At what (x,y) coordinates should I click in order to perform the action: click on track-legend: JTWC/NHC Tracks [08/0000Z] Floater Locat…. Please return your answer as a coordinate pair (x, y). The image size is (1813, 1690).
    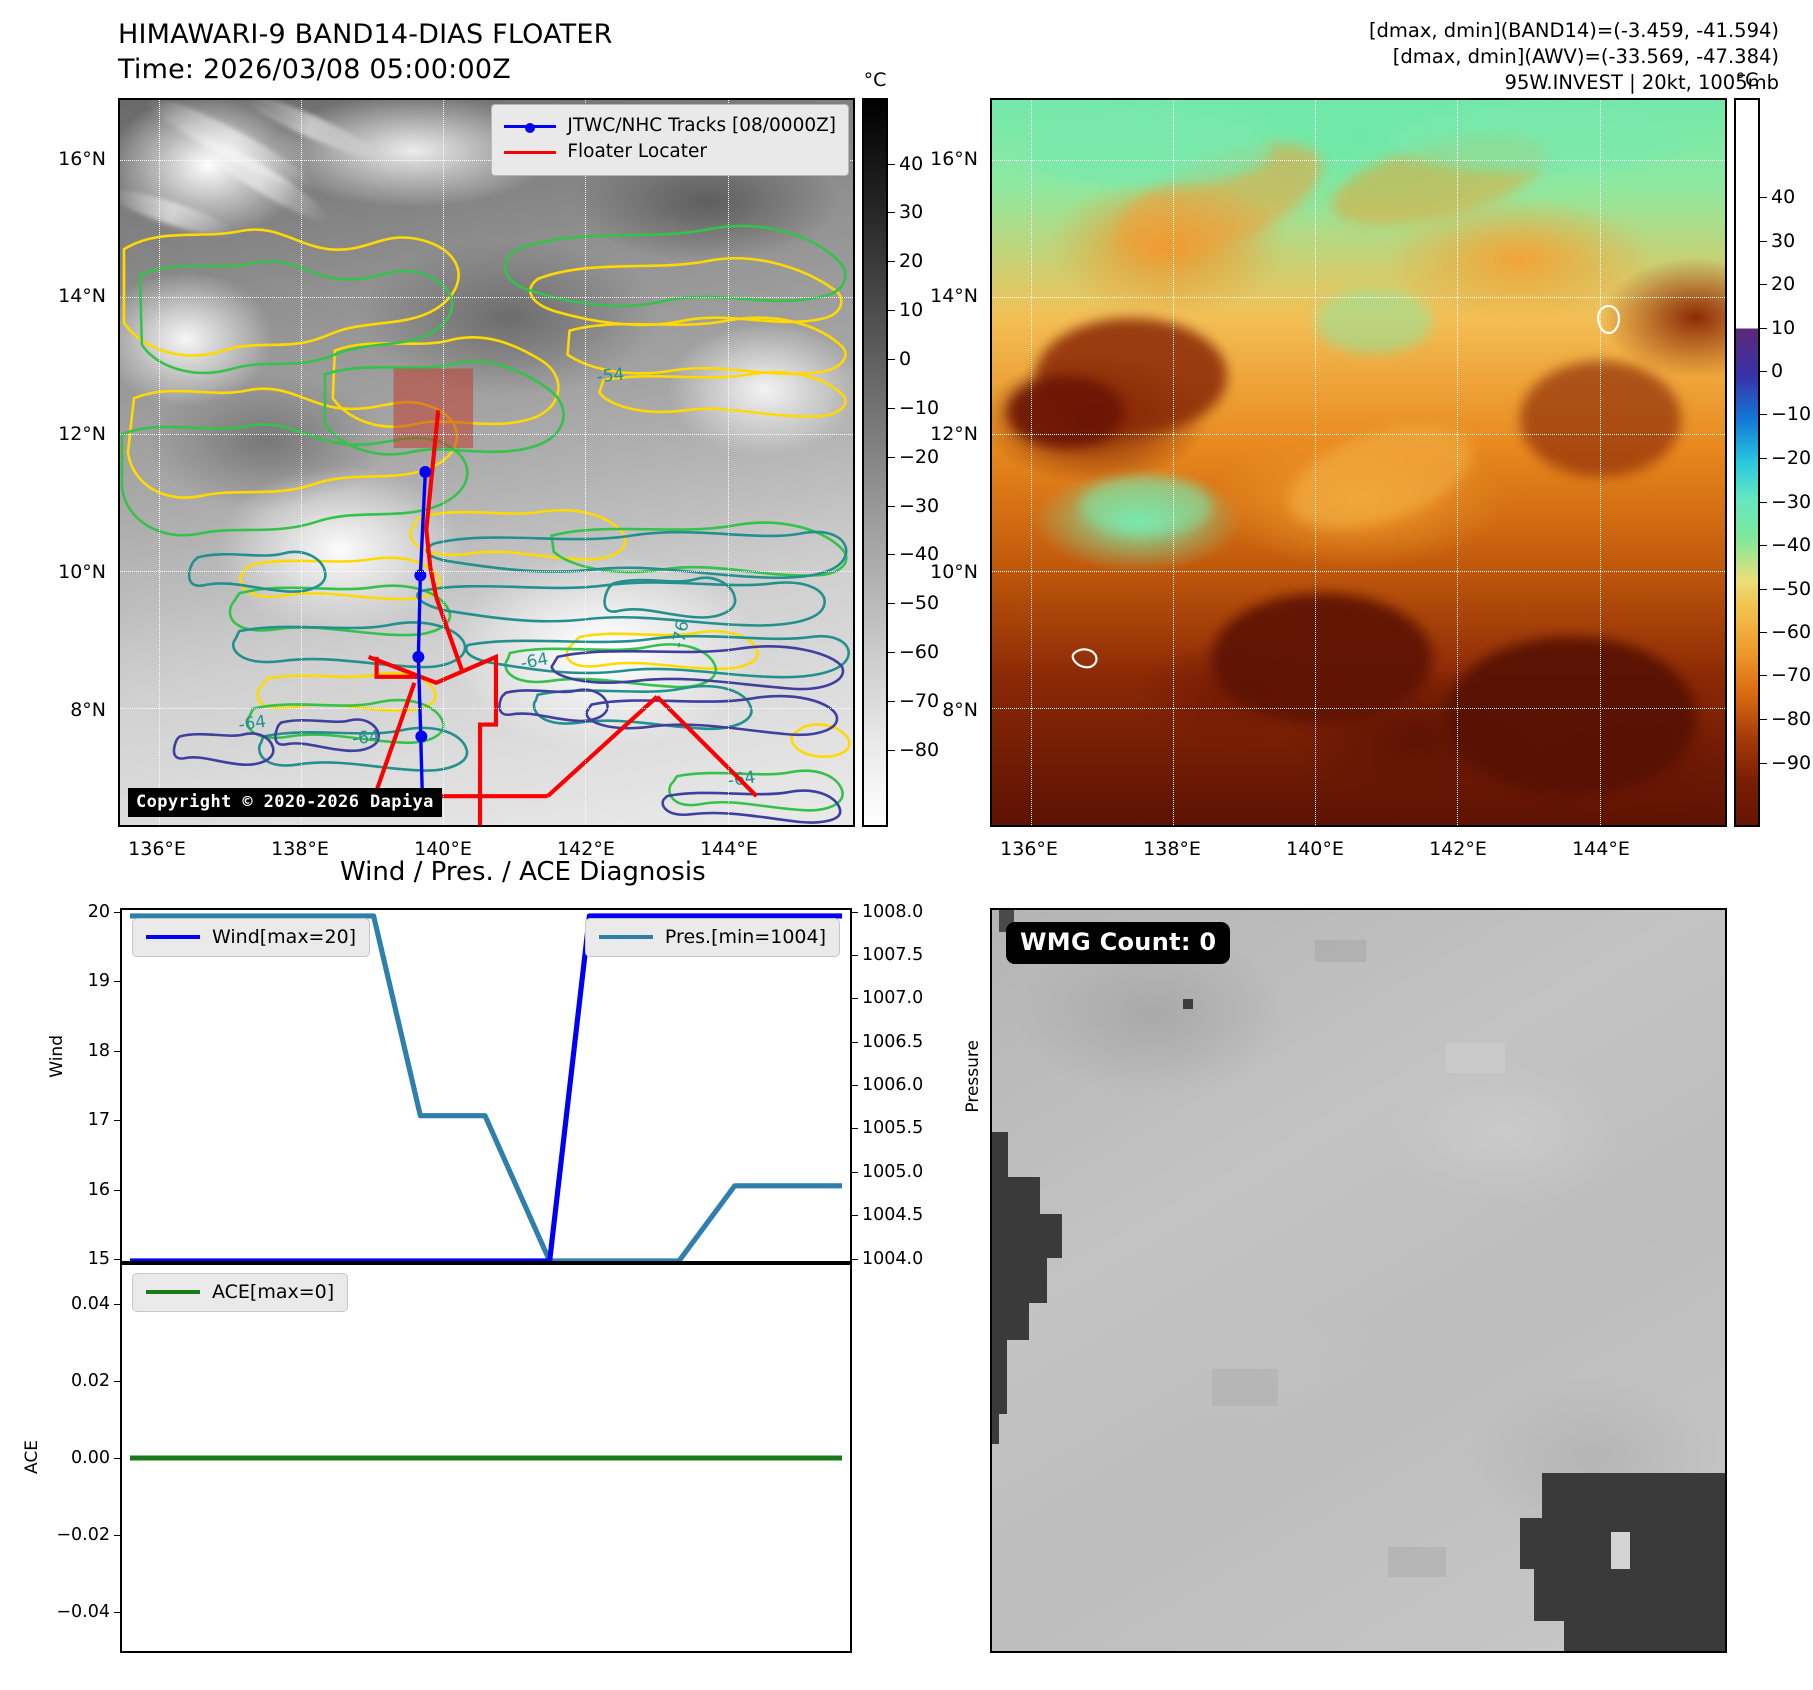
    Looking at the image, I should click on (670, 140).